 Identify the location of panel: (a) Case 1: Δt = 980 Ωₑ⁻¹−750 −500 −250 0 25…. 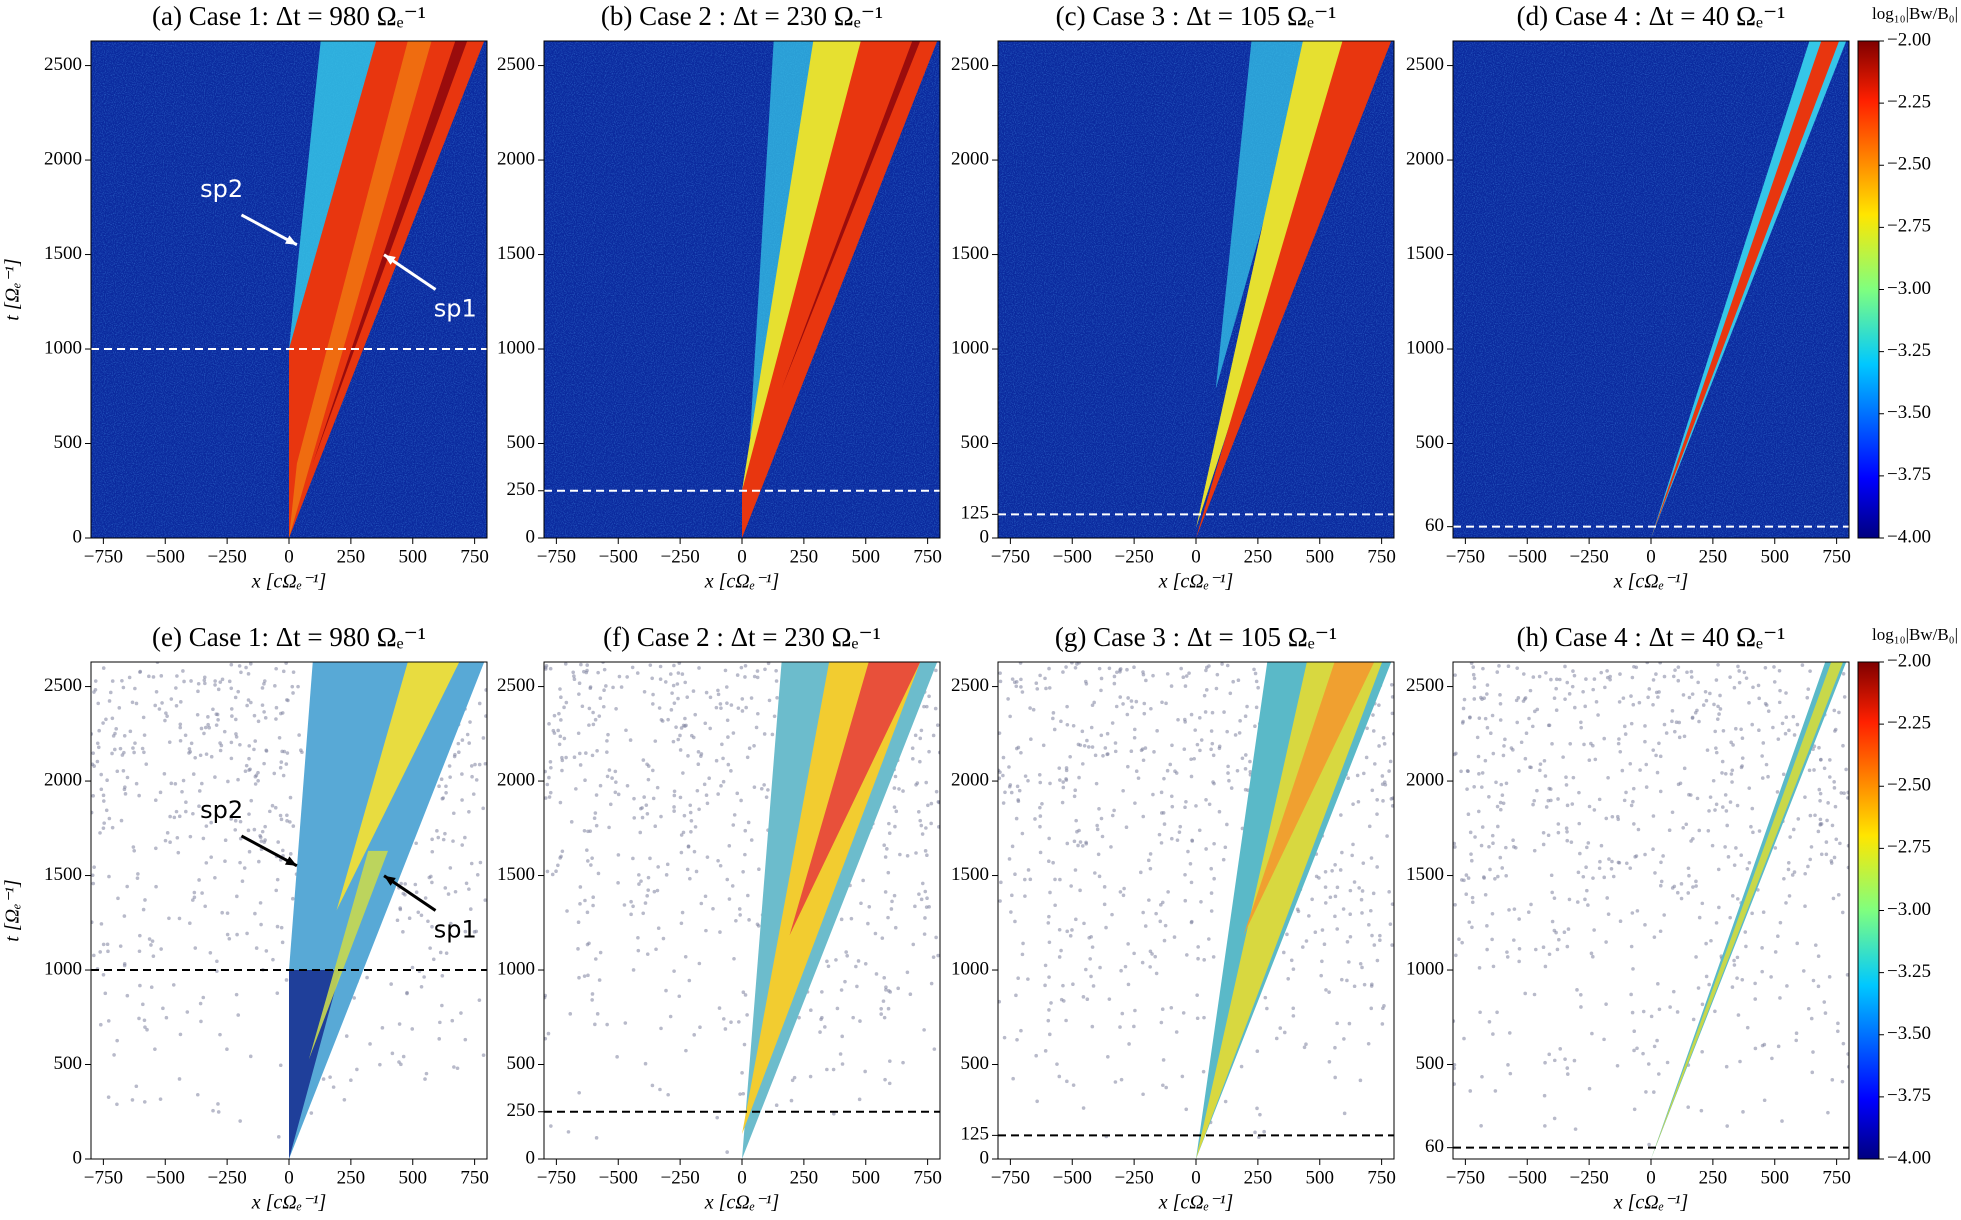
(245, 296).